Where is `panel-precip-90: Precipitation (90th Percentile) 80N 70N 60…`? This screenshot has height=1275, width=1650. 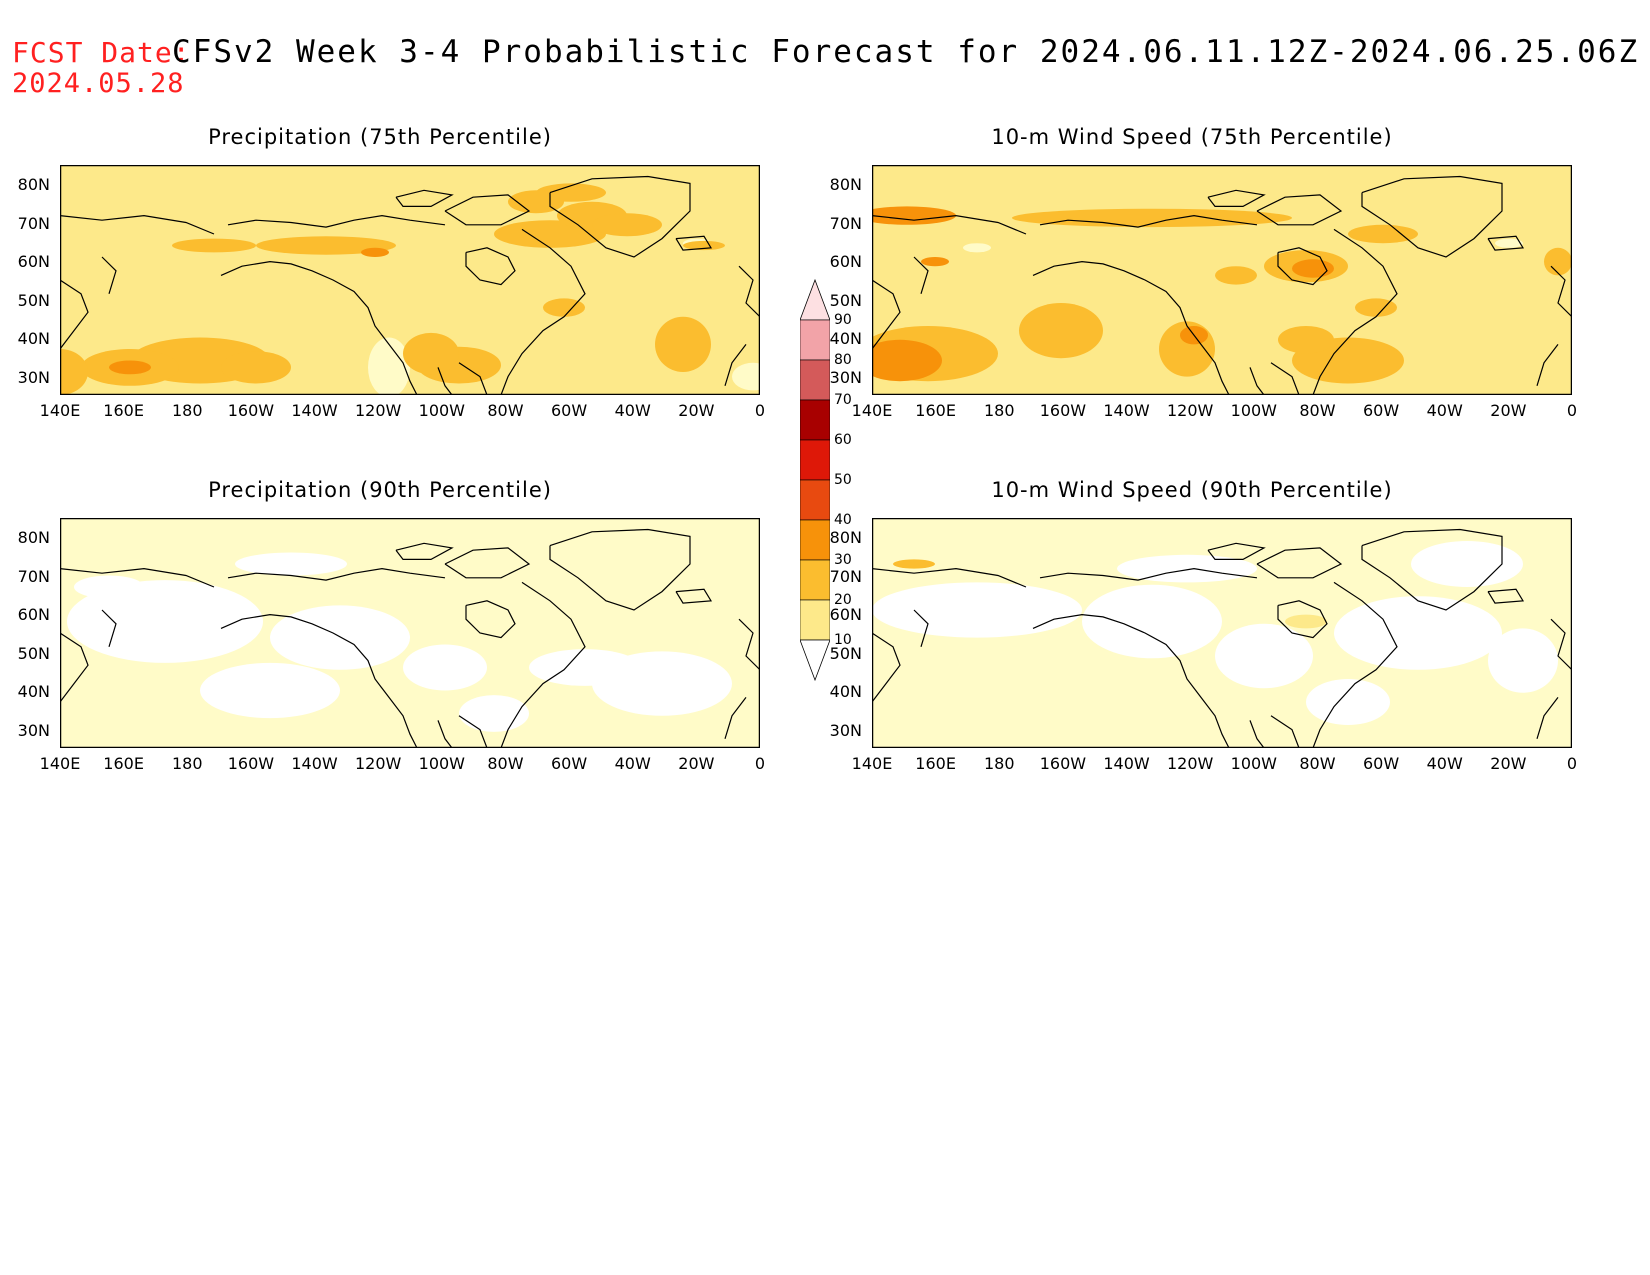
panel-precip-90: Precipitation (90th Percentile) 80N 70N 60… is located at coordinates (382, 625).